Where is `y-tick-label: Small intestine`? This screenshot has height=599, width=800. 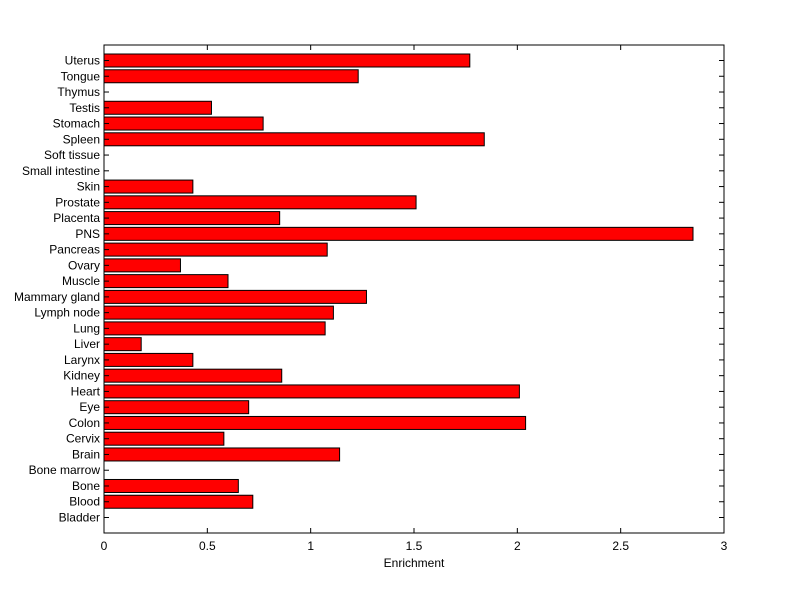
y-tick-label: Small intestine is located at coordinates (61, 171).